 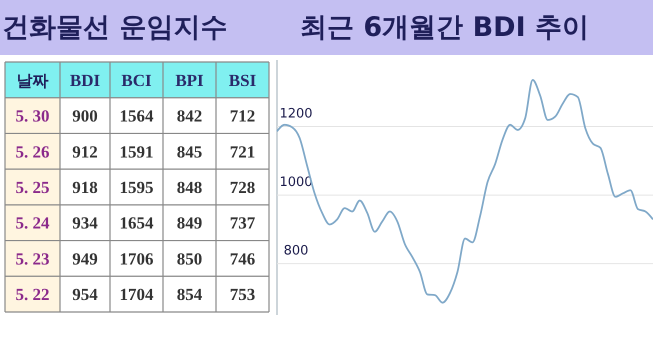 What do you see at coordinates (33, 152) in the screenshot?
I see `y-tick-label: 5. 26` at bounding box center [33, 152].